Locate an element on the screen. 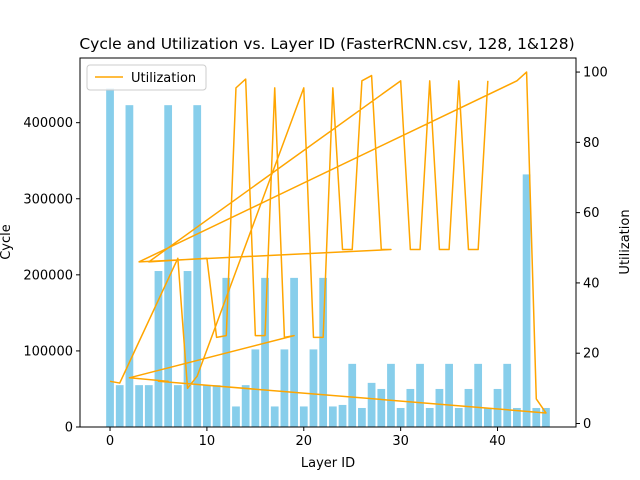  x-axis-ticks: 0 10 20 30 40 is located at coordinates (306, 438).